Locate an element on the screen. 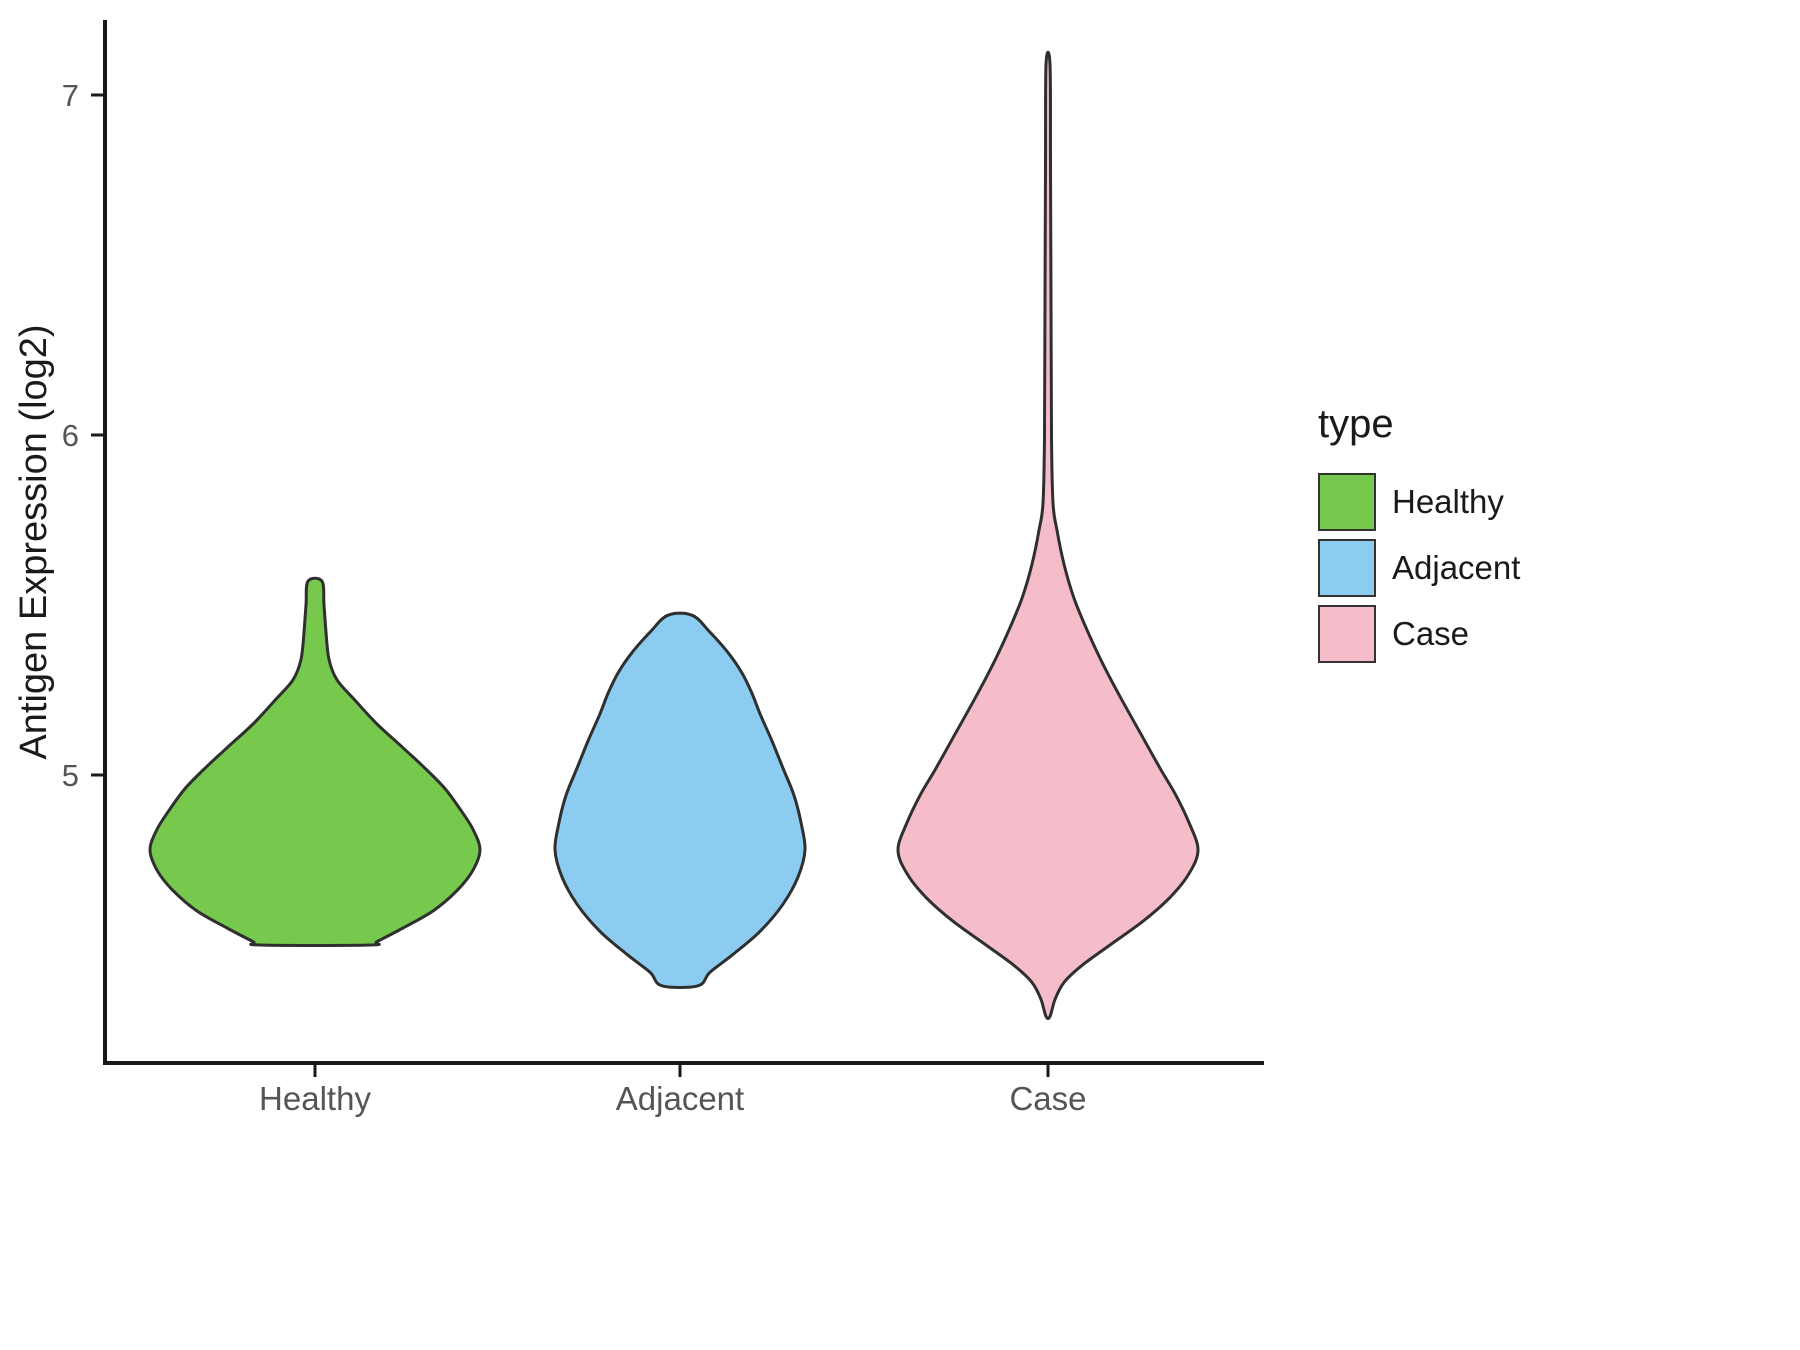 The width and height of the screenshot is (1800, 1350). legend-item-healthy: Healthy is located at coordinates (1419, 502).